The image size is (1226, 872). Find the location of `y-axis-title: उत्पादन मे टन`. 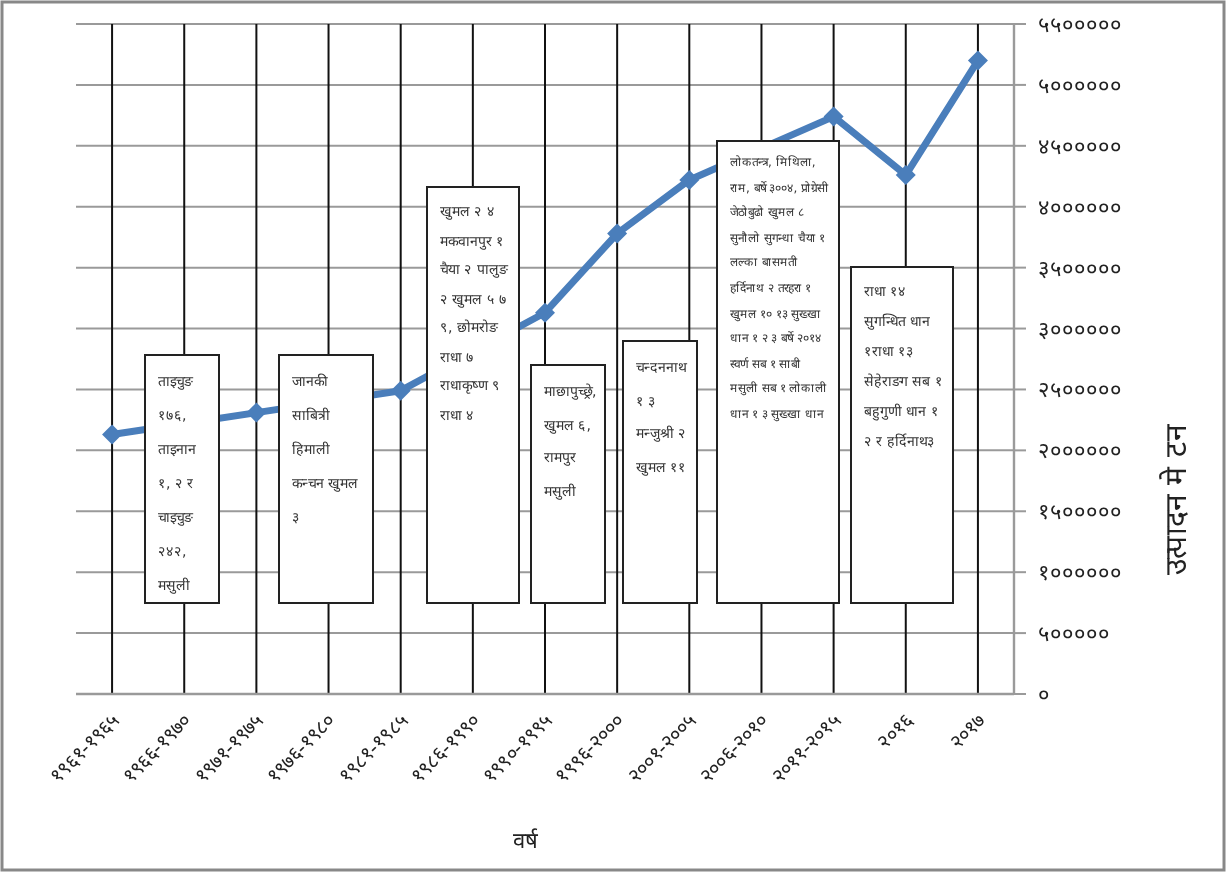

y-axis-title: उत्पादन मे टन is located at coordinates (1176, 499).